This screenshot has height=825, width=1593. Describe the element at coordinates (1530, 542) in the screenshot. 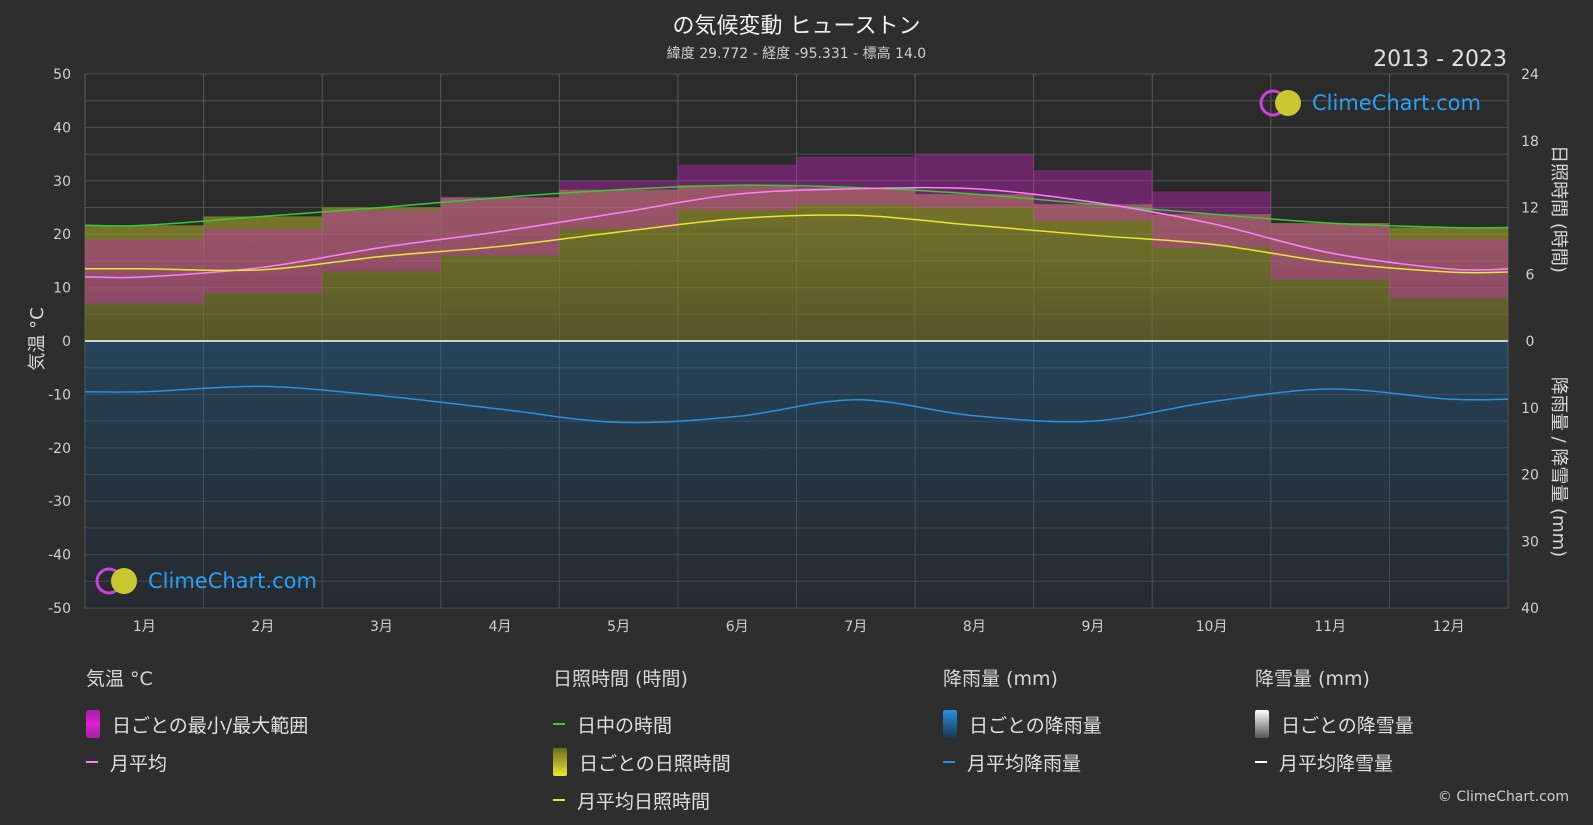

I see `right-rain-tick-label: 30` at that location.